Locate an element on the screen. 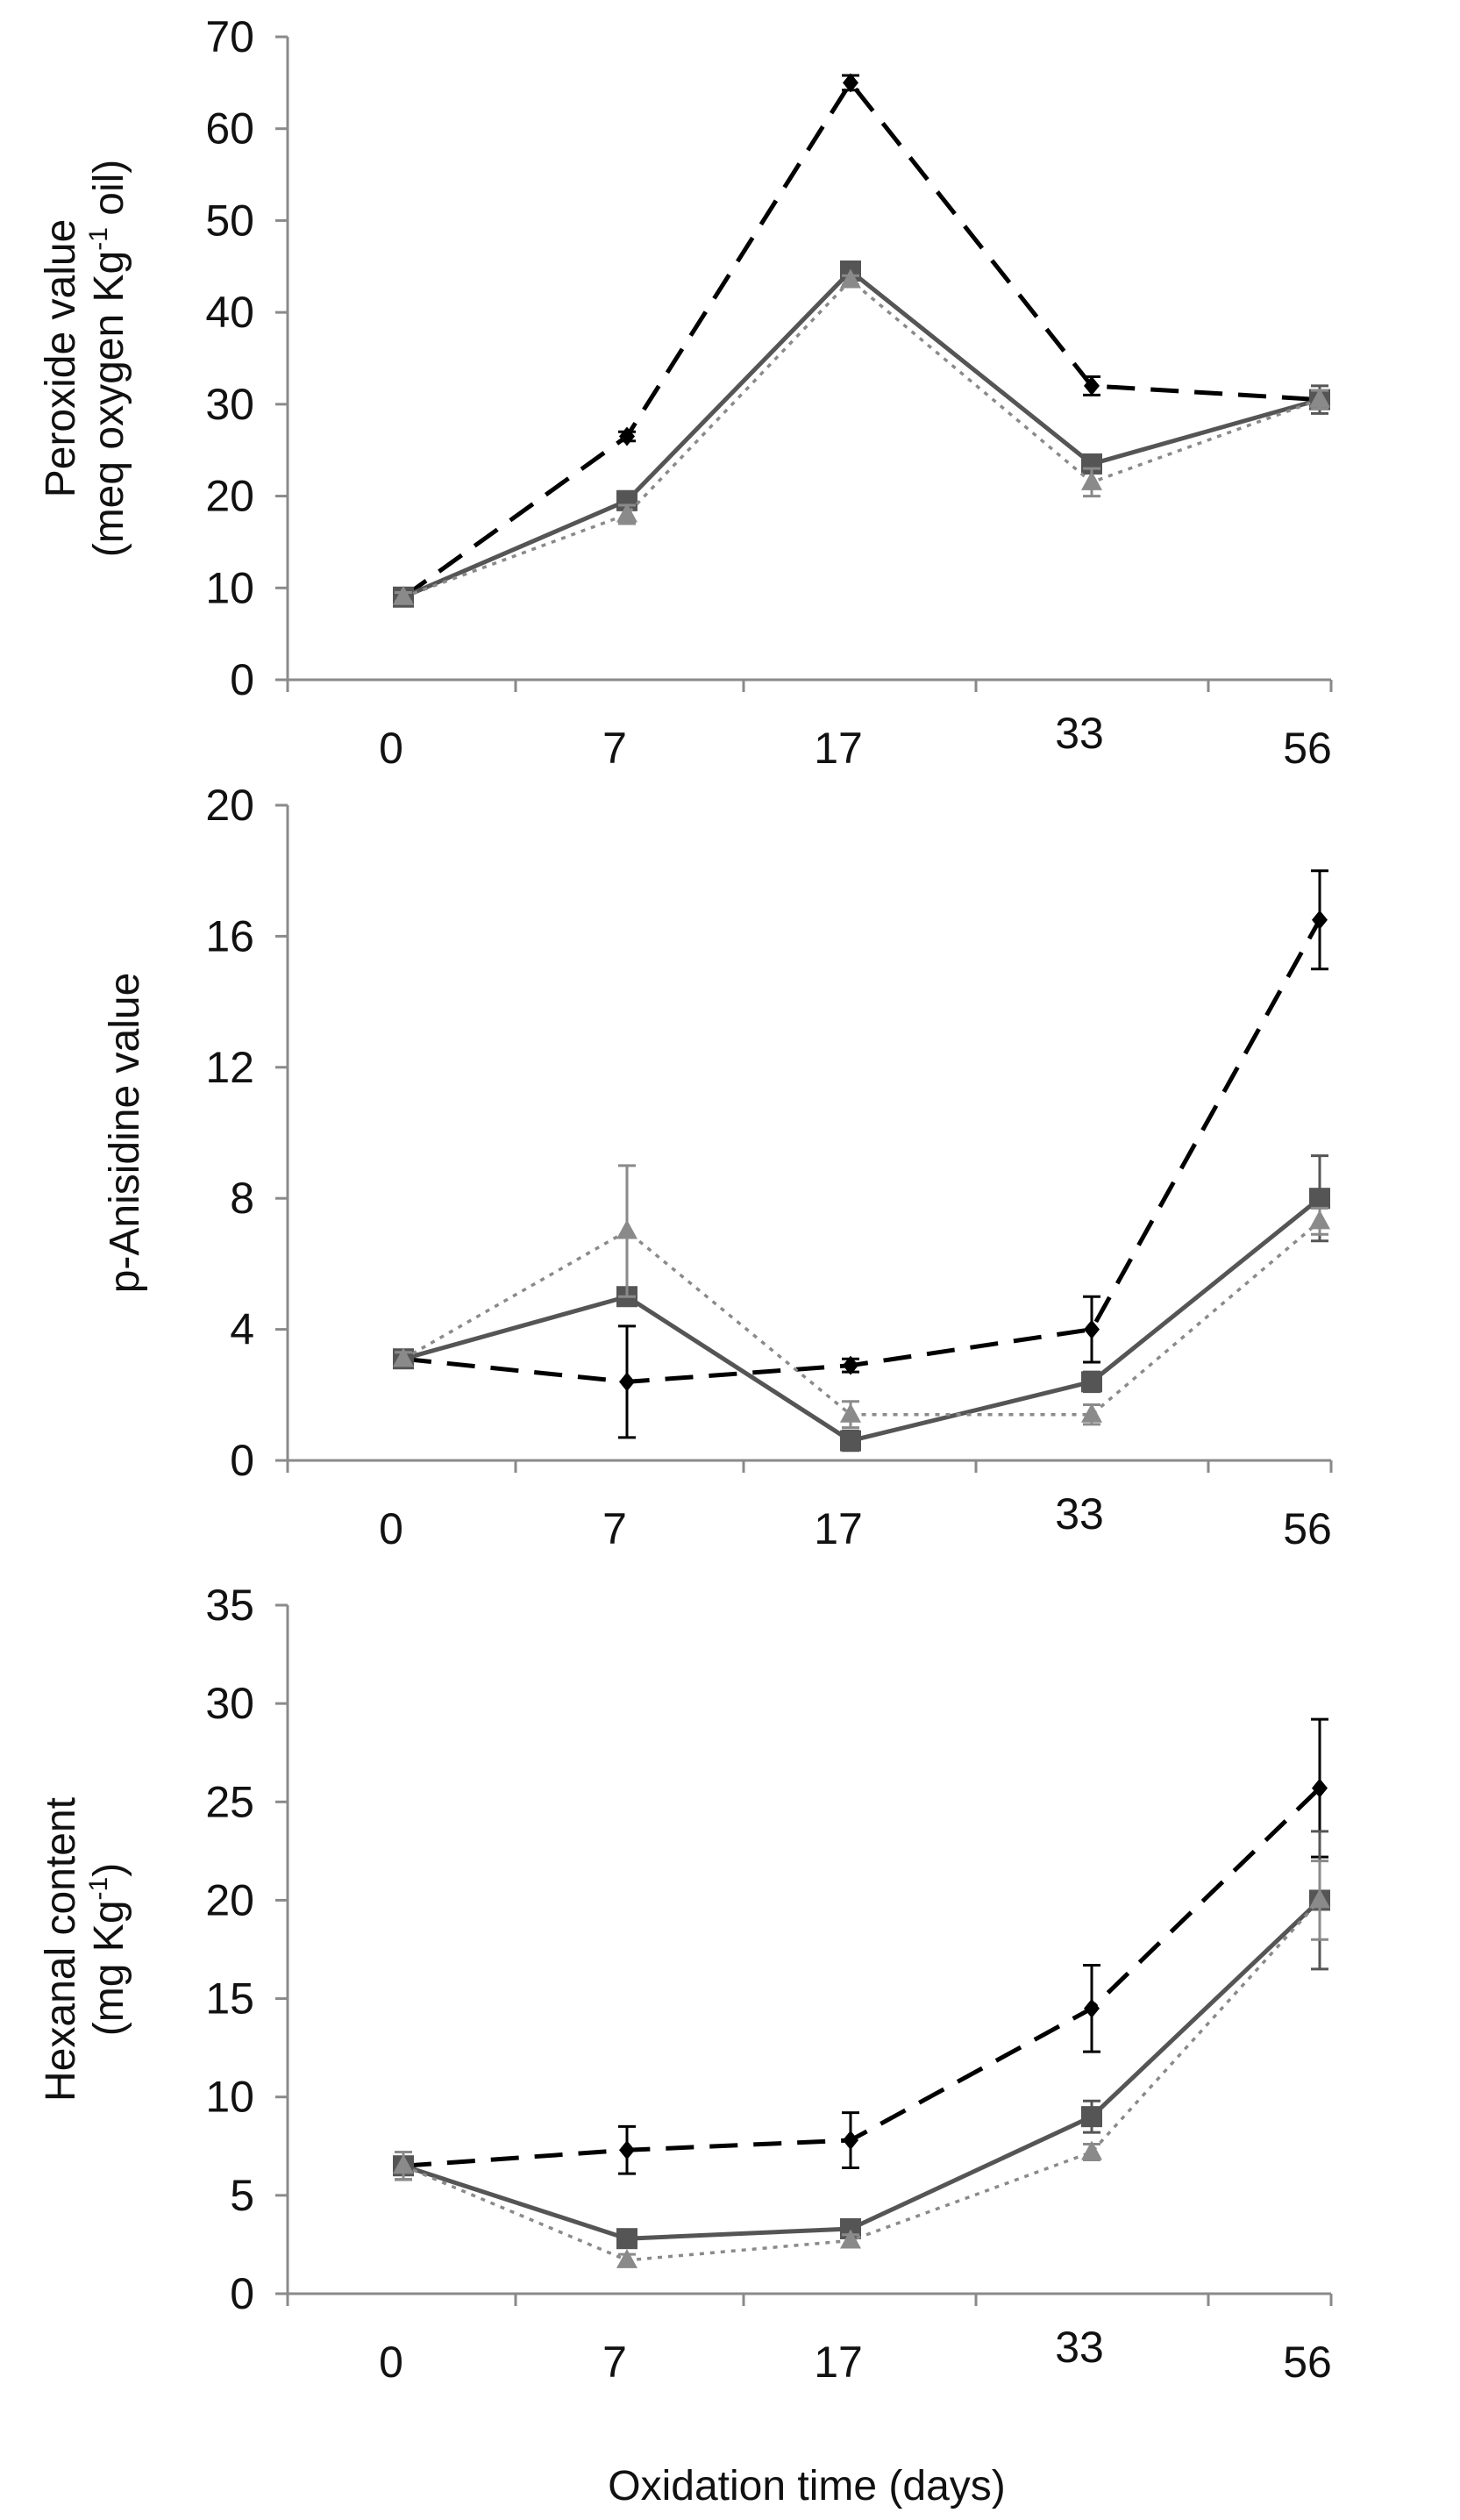 The height and width of the screenshot is (2520, 1460). x-axis-label: Oxidation time (days) is located at coordinates (807, 2486).